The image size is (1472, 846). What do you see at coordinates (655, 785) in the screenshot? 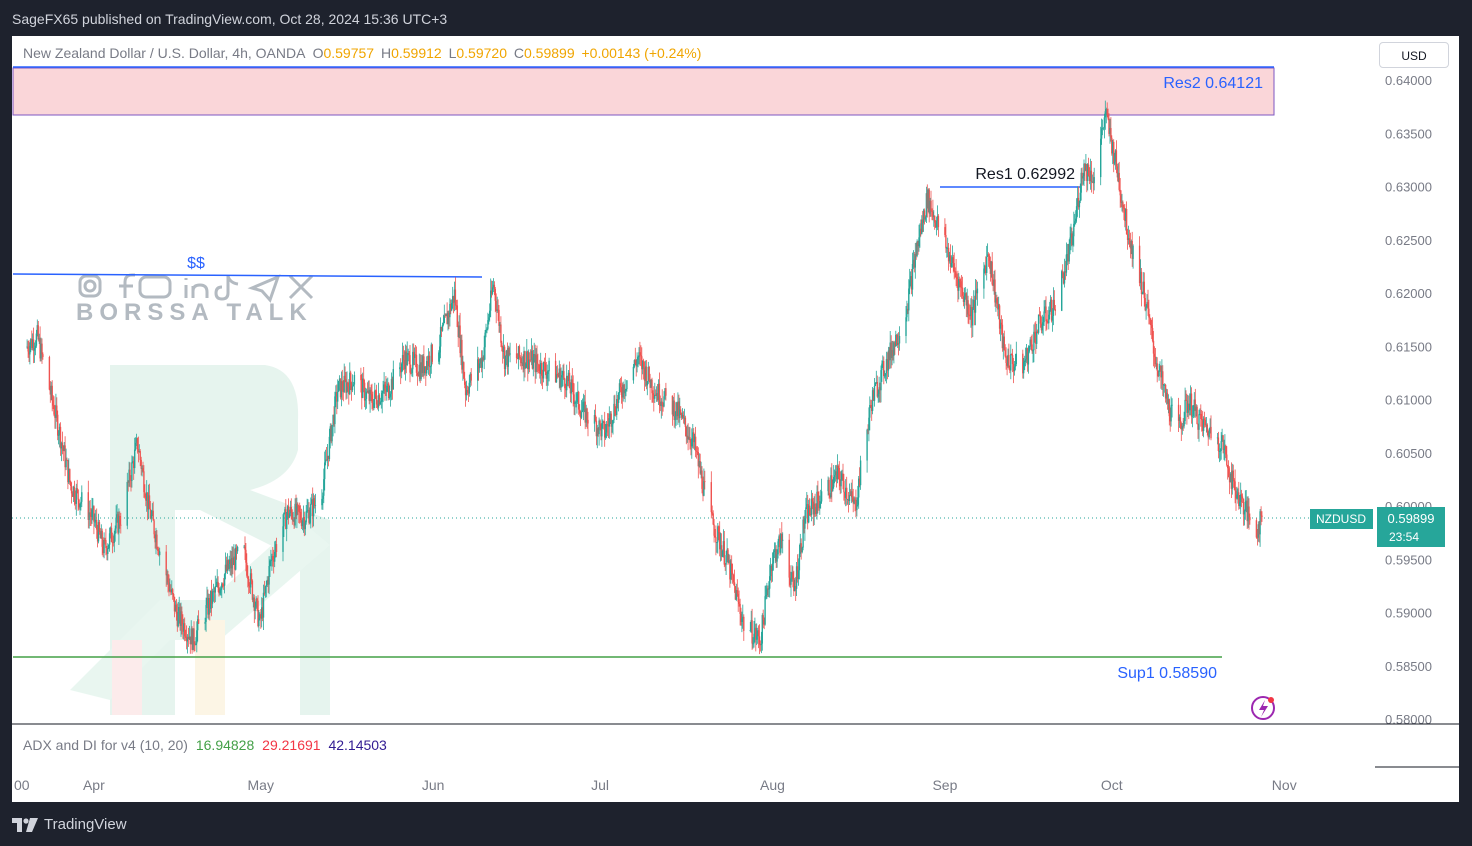
I see `time-axis: 00 Apr May Jun Jul Aug Sep Oct Nov` at bounding box center [655, 785].